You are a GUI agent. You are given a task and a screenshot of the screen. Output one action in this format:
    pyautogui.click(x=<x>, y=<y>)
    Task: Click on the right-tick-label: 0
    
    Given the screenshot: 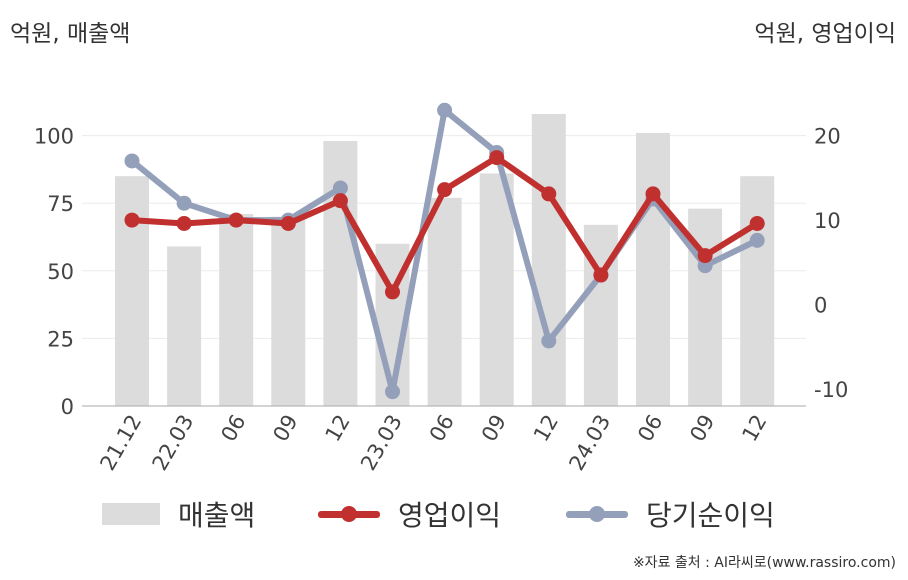 What is the action you would take?
    pyautogui.click(x=820, y=306)
    